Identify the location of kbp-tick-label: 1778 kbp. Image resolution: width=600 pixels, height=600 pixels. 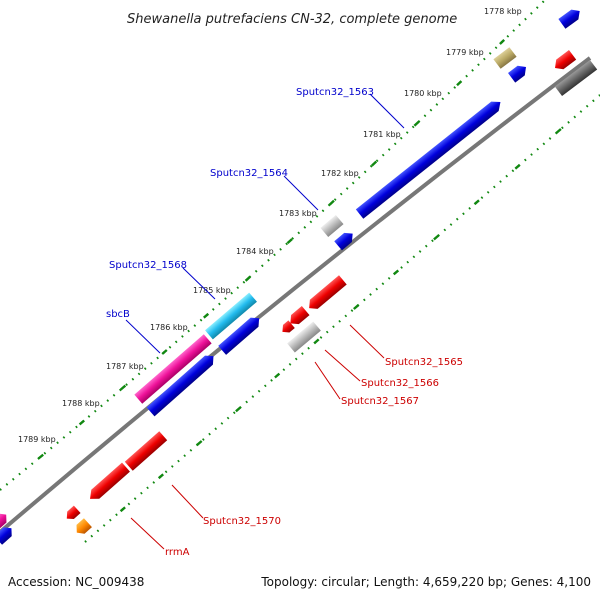
(503, 11).